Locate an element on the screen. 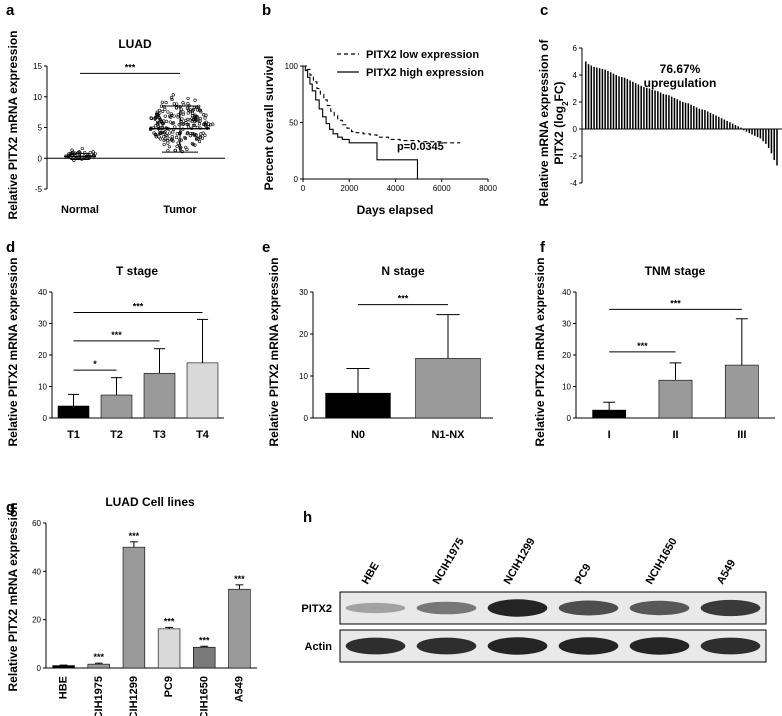 Image resolution: width=782 pixels, height=716 pixels. y-tick-label-a: 0 is located at coordinates (40, 158).